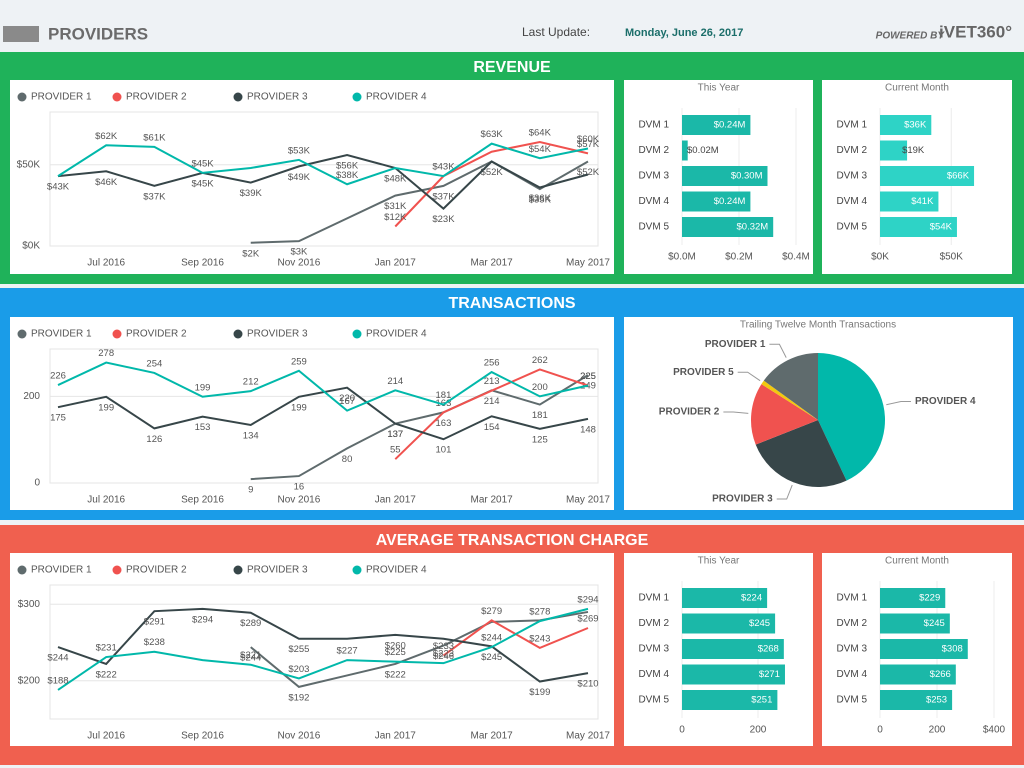 The height and width of the screenshot is (768, 1024). I want to click on data-label: $188, so click(57, 680).